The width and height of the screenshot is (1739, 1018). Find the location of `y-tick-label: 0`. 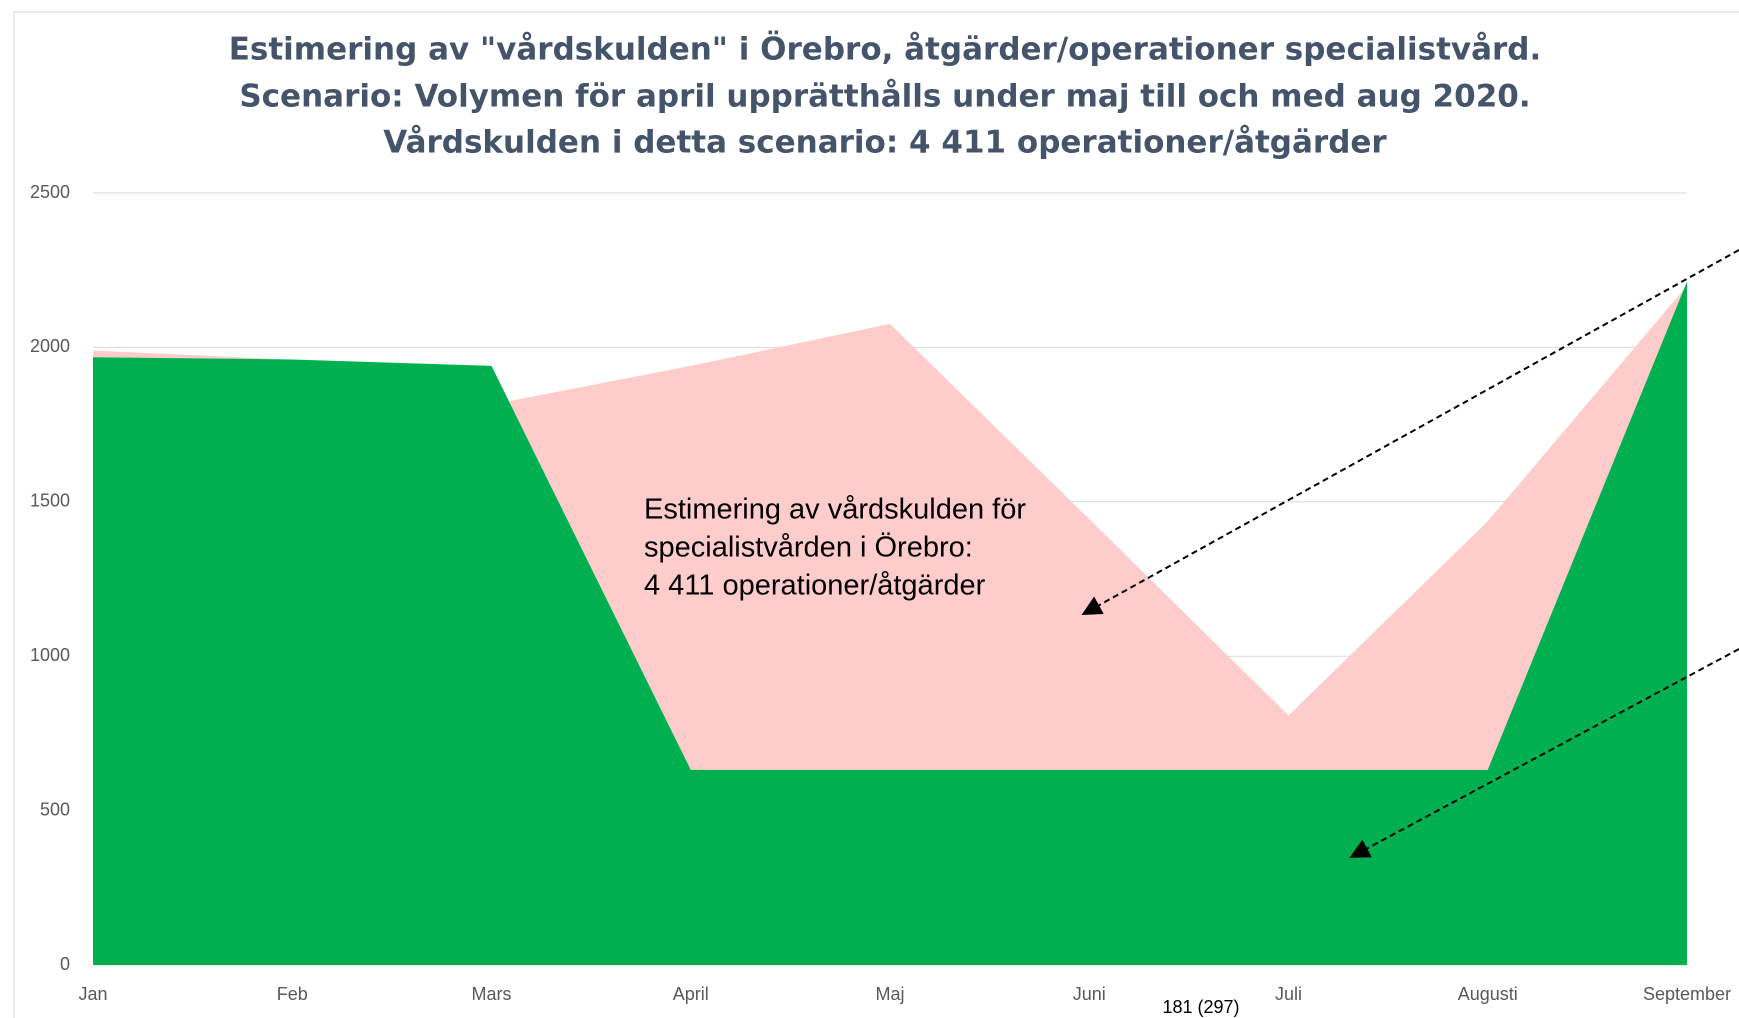

y-tick-label: 0 is located at coordinates (65, 964).